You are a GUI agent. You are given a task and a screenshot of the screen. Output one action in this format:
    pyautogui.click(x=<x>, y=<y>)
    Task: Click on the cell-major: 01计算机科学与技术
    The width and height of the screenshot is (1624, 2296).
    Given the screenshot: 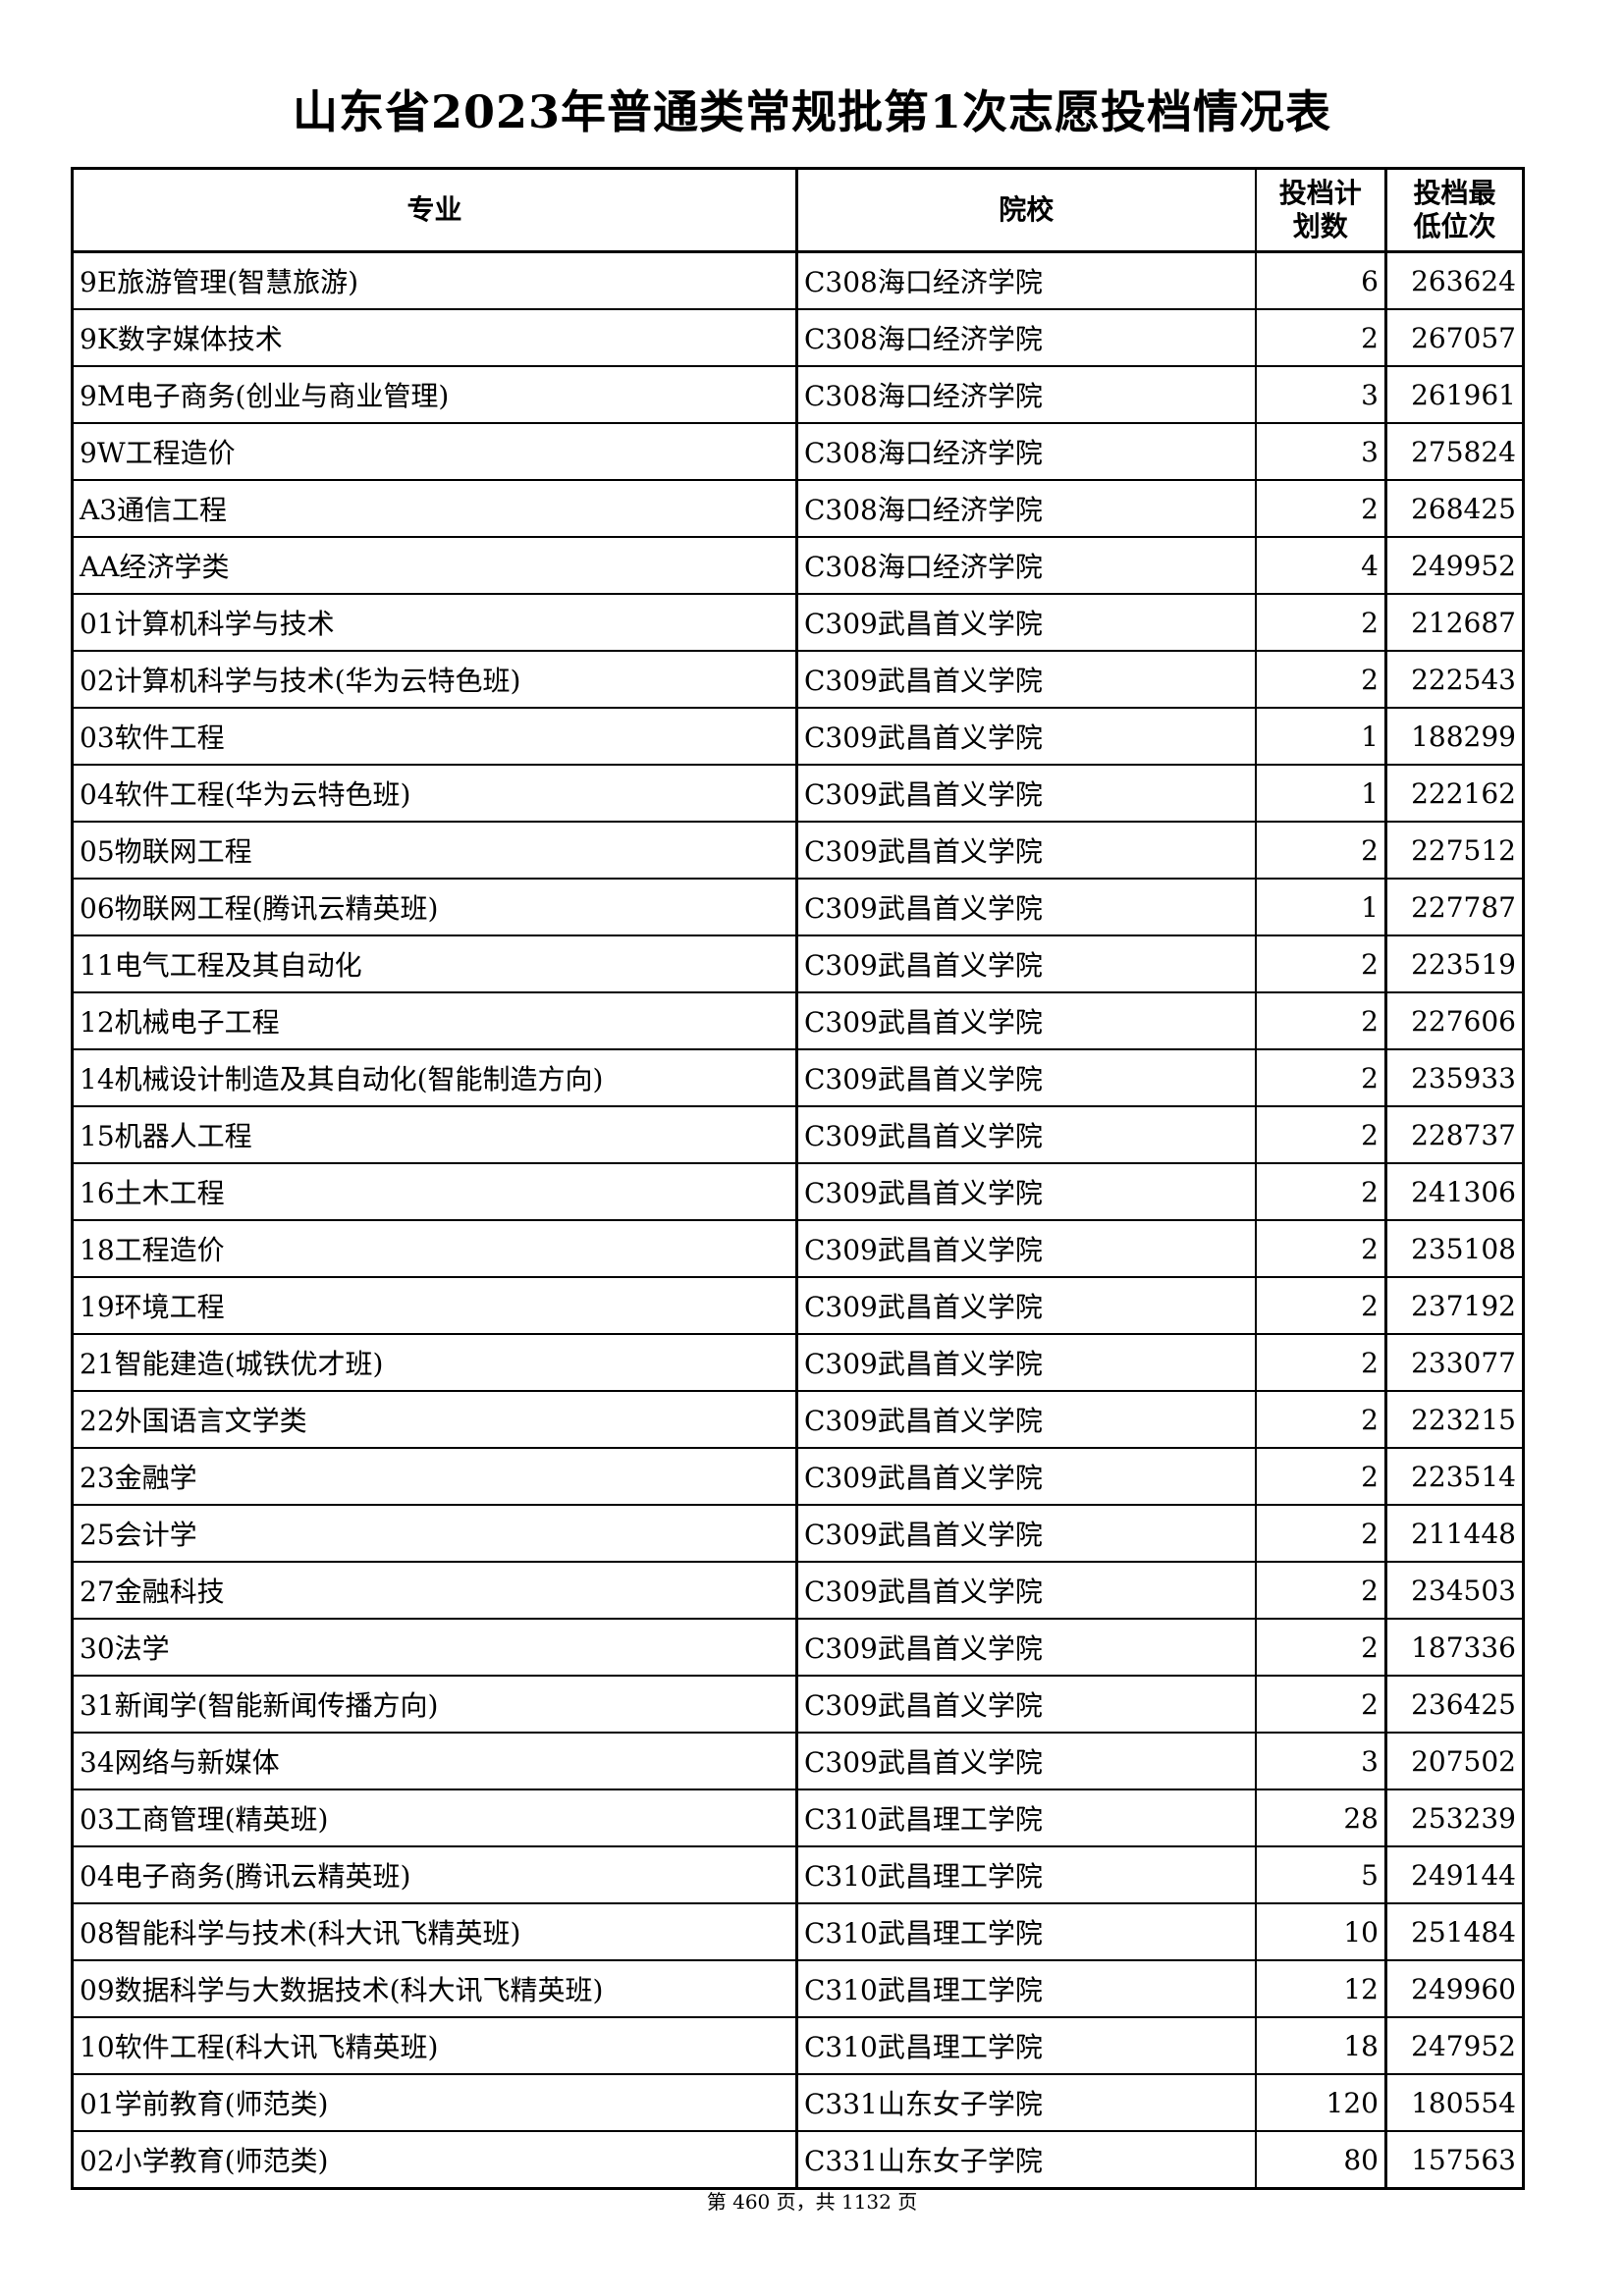 What is the action you would take?
    pyautogui.click(x=434, y=622)
    